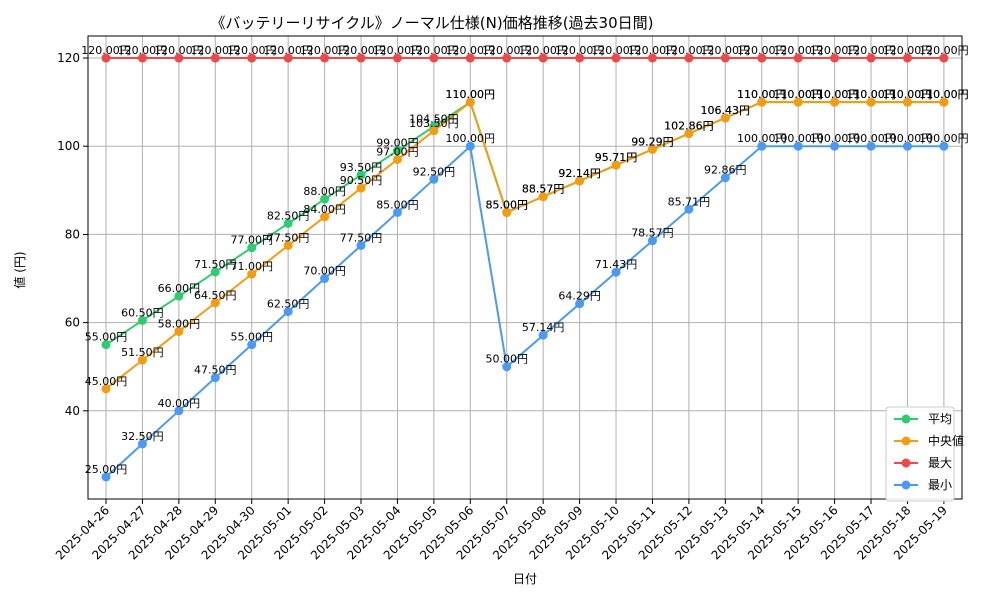 This screenshot has width=1000, height=600. Describe the element at coordinates (689, 201) in the screenshot. I see `data-label-3: 85.71円` at that location.